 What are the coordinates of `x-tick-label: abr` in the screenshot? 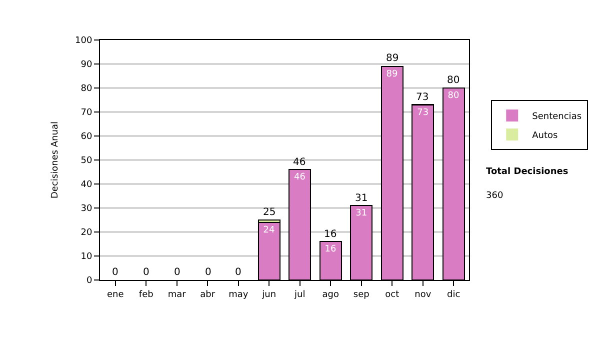 It's located at (208, 295).